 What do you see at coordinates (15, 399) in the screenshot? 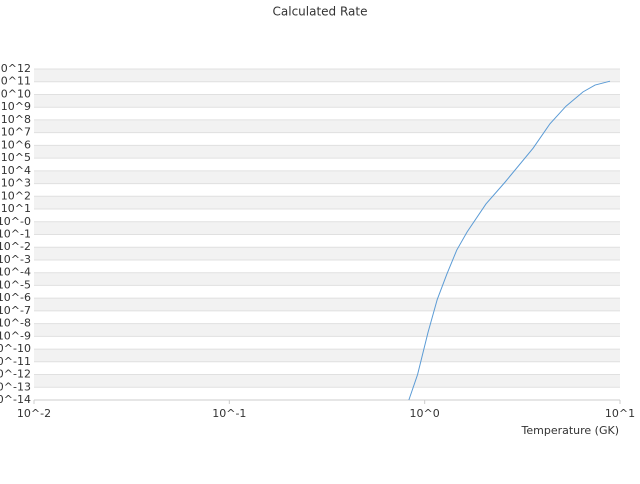
I see `y-tick-label: 10^-14` at bounding box center [15, 399].